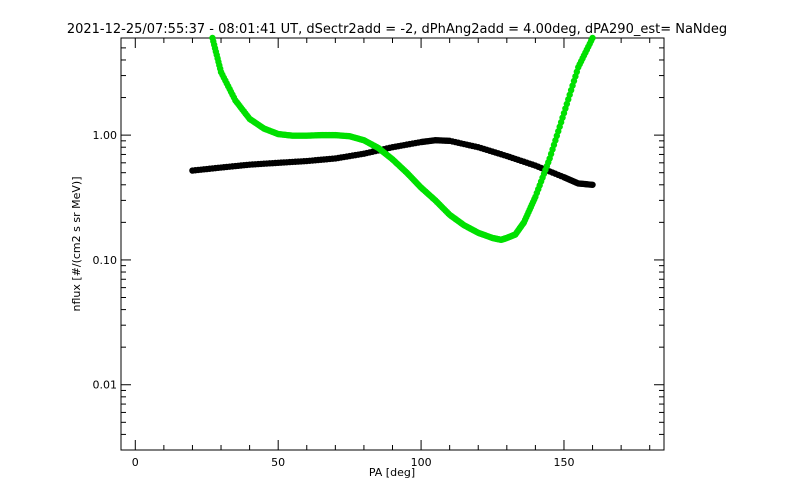 The image size is (800, 500). I want to click on x-tick-label: 150, so click(563, 462).